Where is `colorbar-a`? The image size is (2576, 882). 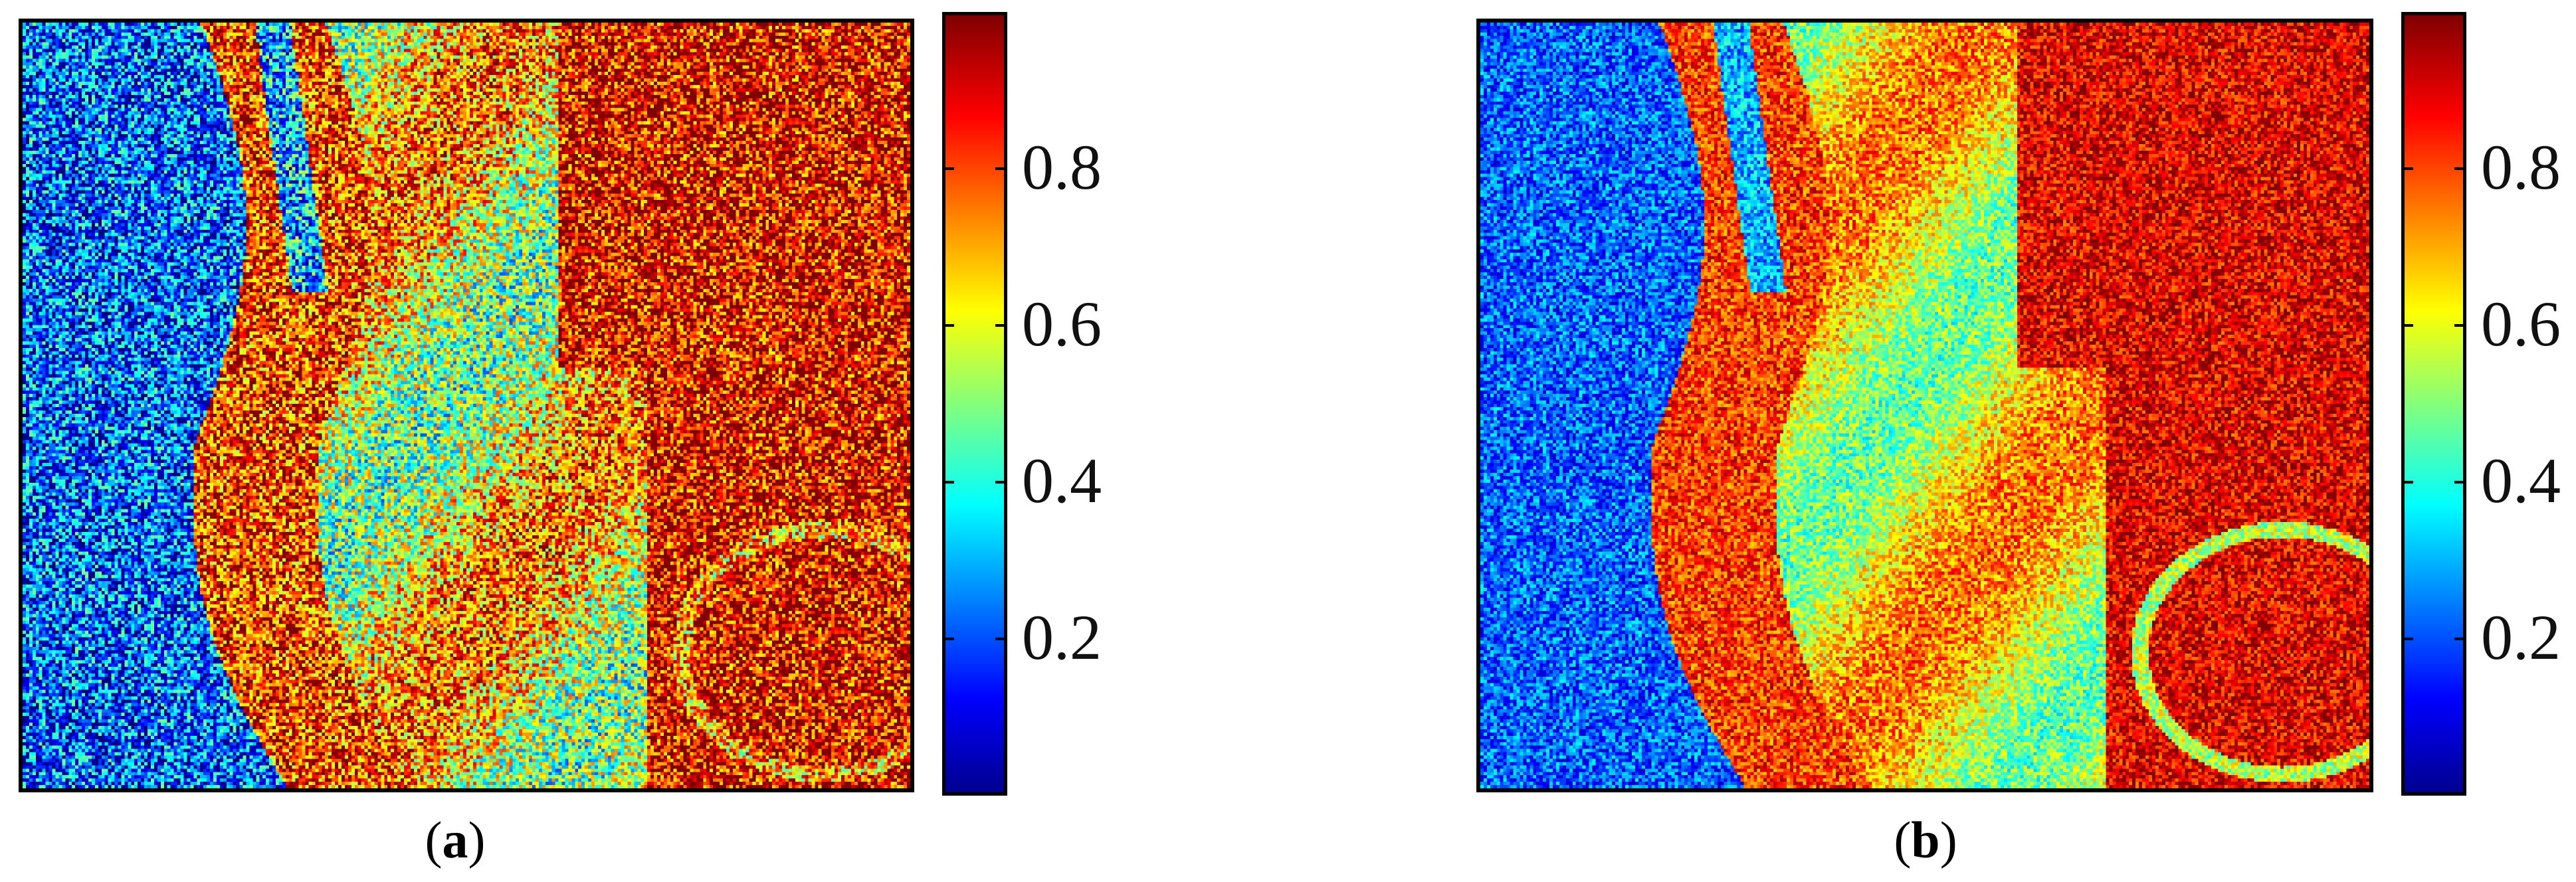 colorbar-a is located at coordinates (975, 404).